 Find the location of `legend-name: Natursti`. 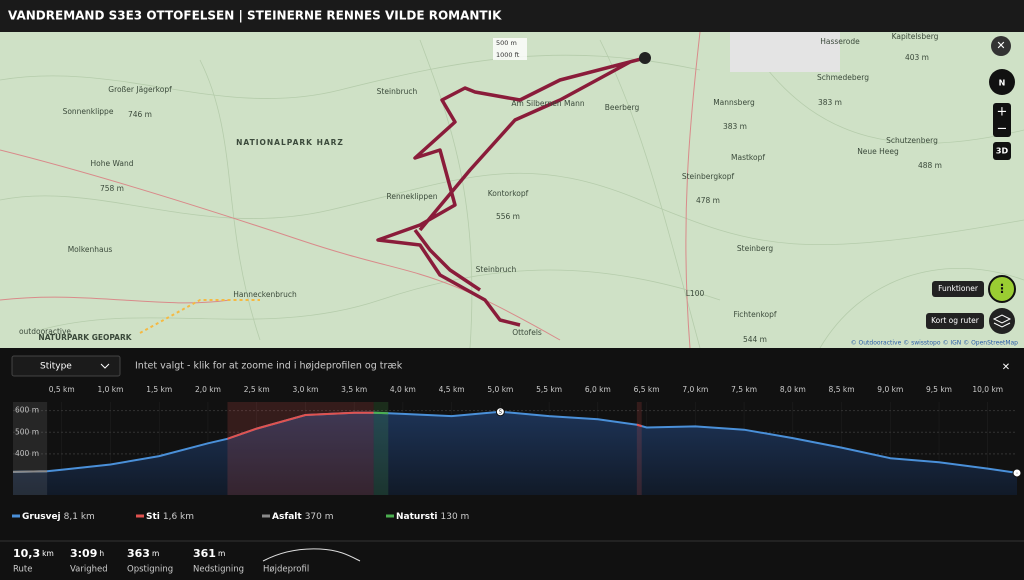

legend-name: Natursti is located at coordinates (417, 517).